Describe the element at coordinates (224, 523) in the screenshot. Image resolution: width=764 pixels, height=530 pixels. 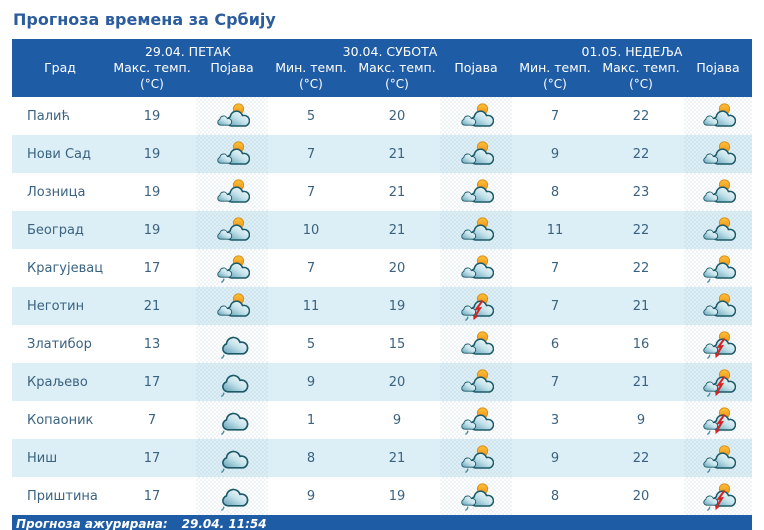
I see `updated-value: 29.04. 11:54` at that location.